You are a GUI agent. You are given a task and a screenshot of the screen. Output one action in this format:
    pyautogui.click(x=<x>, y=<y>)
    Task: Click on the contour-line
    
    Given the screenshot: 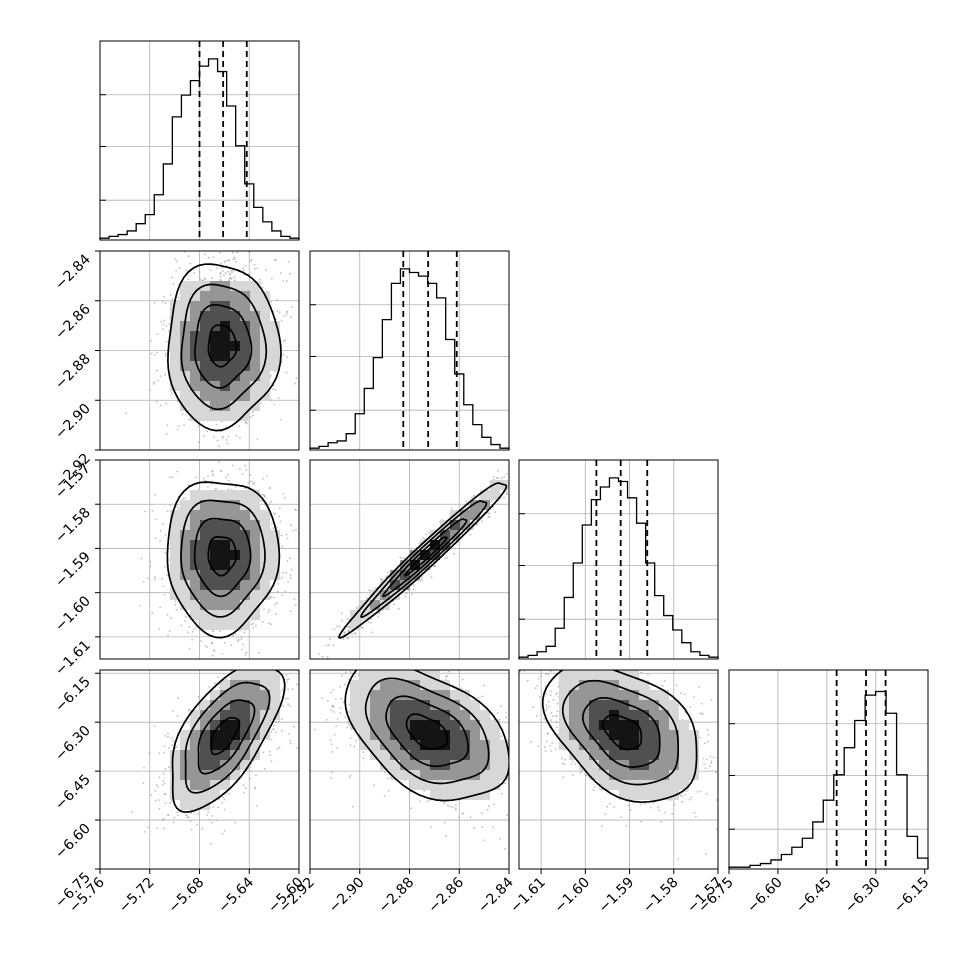 What is the action you would take?
    pyautogui.click(x=222, y=556)
    